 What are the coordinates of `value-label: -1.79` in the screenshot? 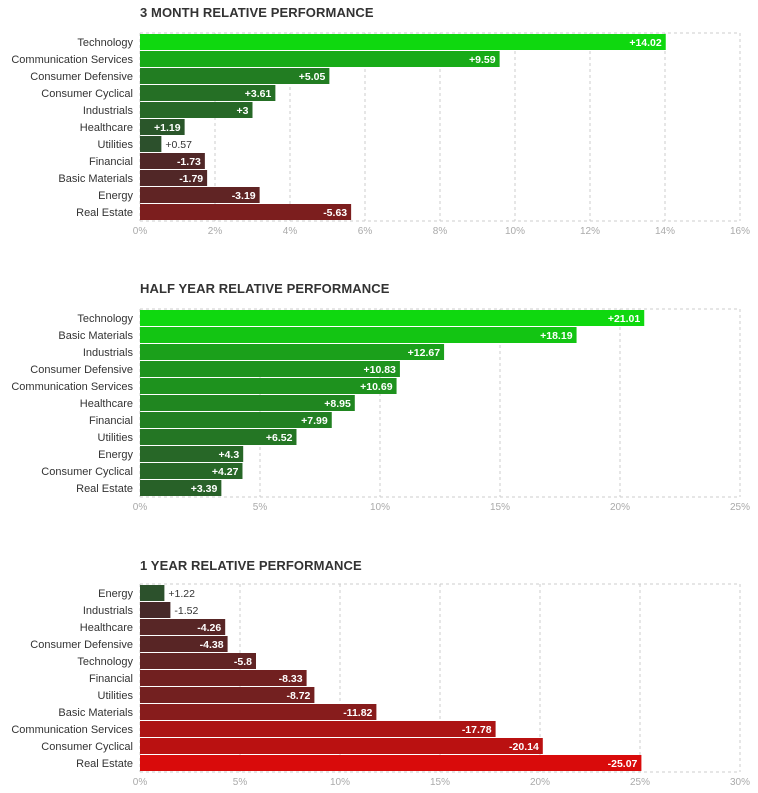 It's located at (191, 179).